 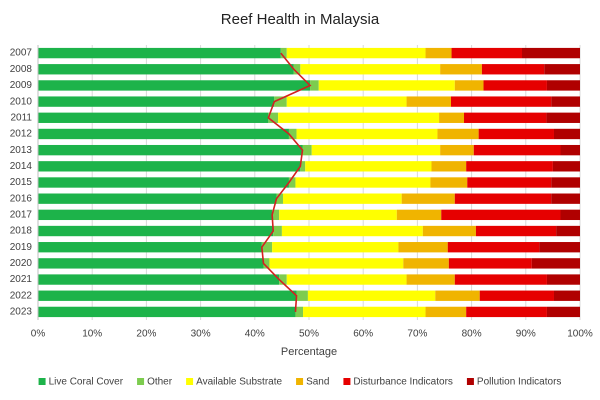 What do you see at coordinates (21, 279) in the screenshot?
I see `y-tick-label: 2021` at bounding box center [21, 279].